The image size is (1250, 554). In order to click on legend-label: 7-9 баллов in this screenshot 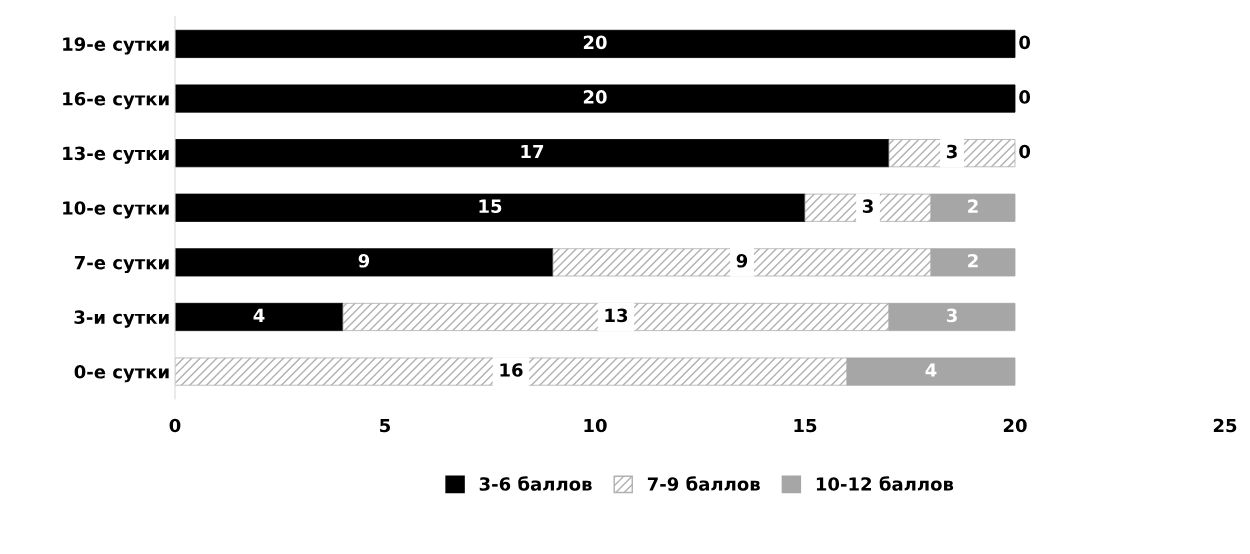, I will do `click(703, 483)`.